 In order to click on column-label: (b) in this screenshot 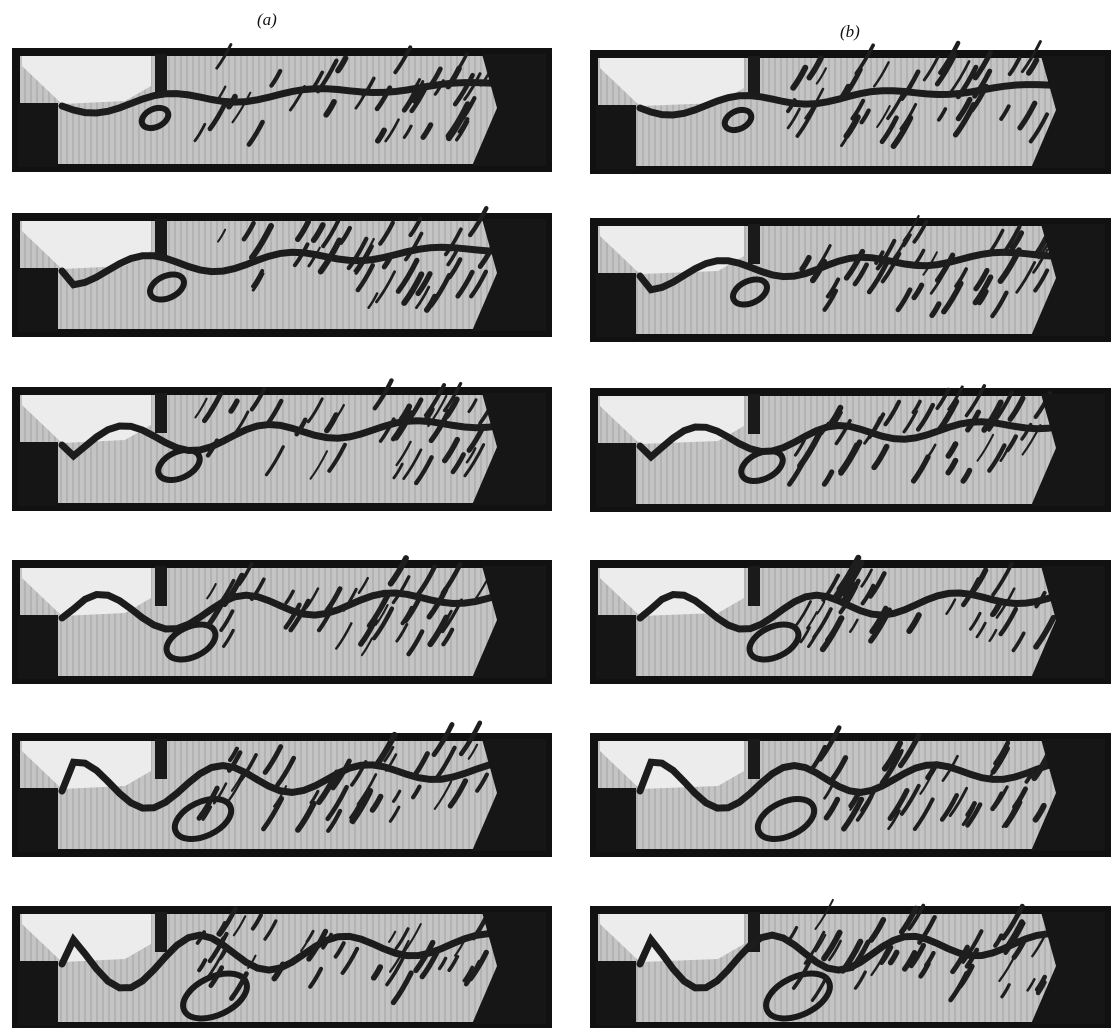, I will do `click(850, 31)`.